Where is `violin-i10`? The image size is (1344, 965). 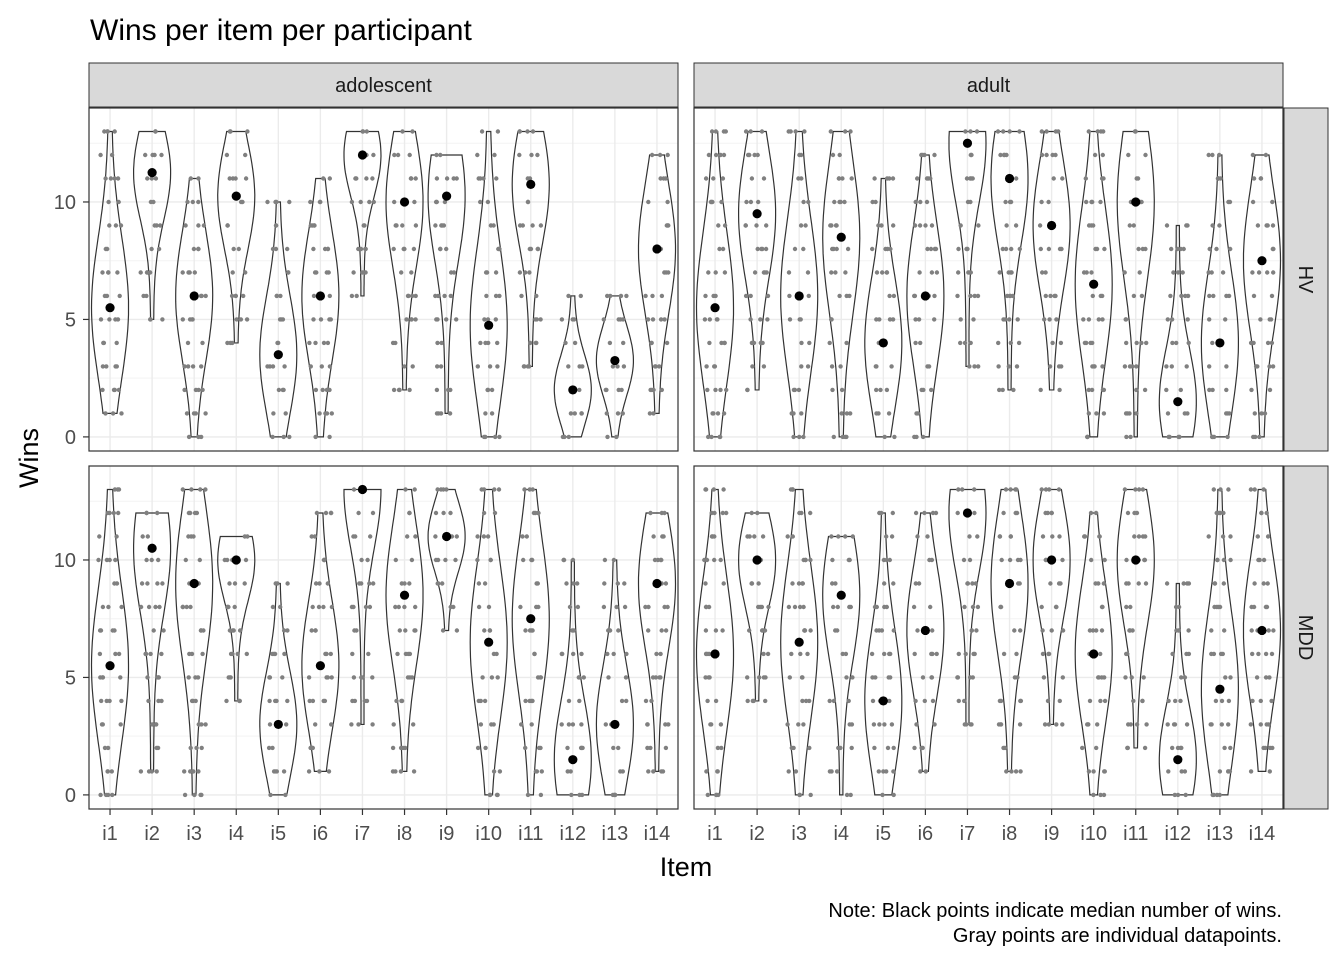
violin-i10 is located at coordinates (1093, 654).